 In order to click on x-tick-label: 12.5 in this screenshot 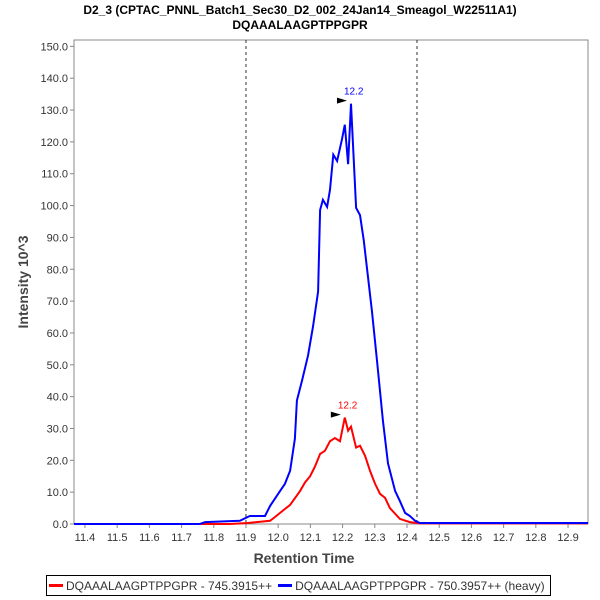, I will do `click(438, 538)`.